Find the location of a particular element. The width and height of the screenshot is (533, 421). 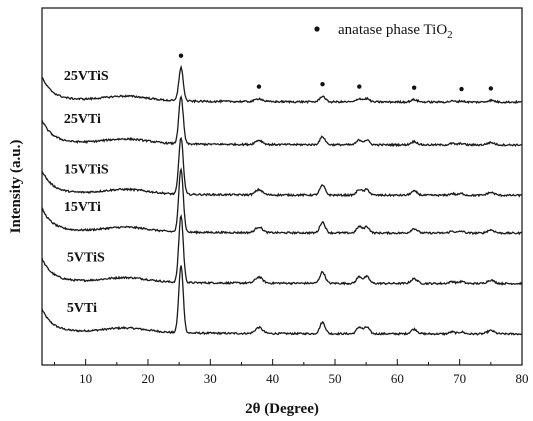

peak-markers is located at coordinates (336, 72).